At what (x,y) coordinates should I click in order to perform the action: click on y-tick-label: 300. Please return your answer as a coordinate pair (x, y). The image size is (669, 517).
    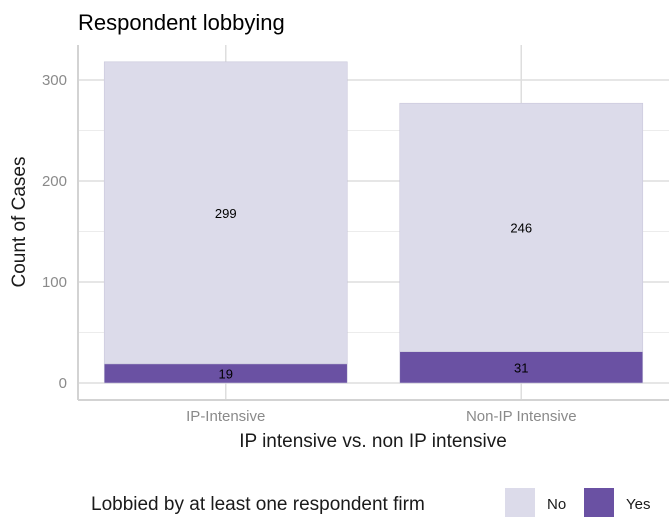
    Looking at the image, I should click on (54, 80).